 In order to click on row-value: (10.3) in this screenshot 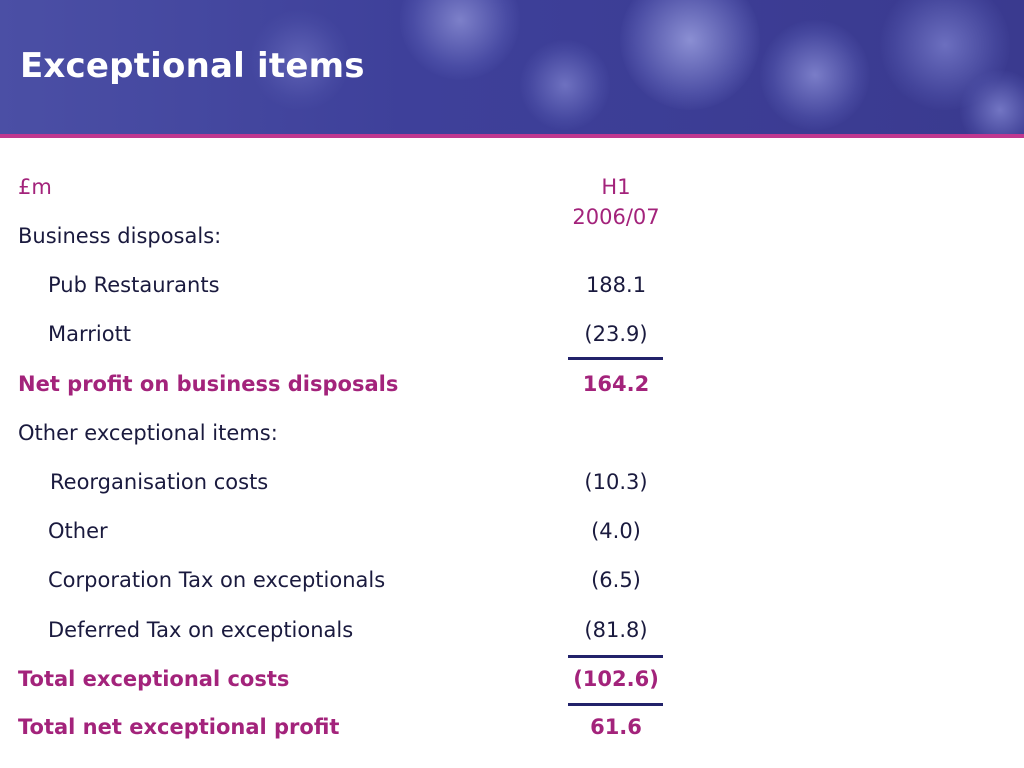, I will do `click(616, 482)`.